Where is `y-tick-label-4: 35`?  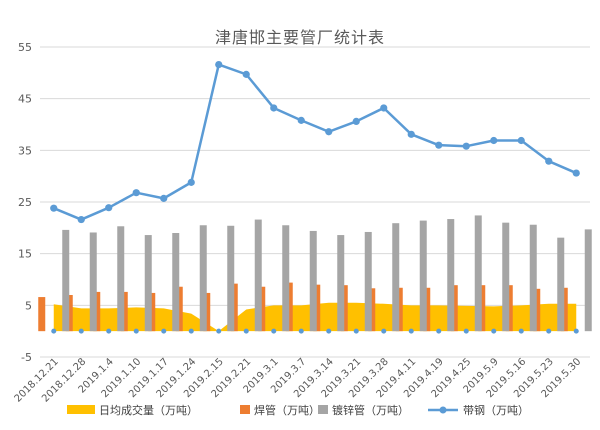
y-tick-label-4: 35 is located at coordinates (25, 150).